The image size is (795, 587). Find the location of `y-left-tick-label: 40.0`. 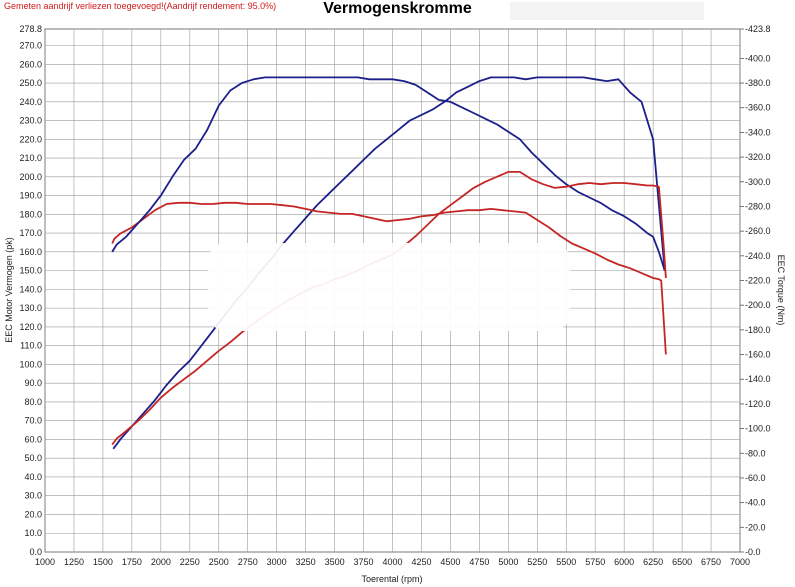

y-left-tick-label: 40.0 is located at coordinates (33, 477).